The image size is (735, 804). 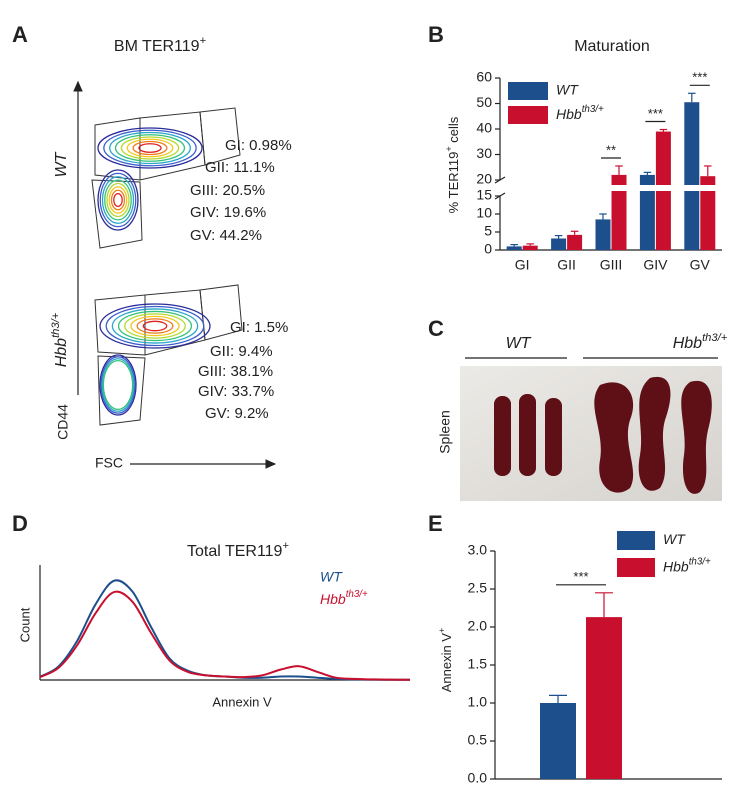 I want to click on plot-label: Hbbth3/+, so click(x=60, y=339).